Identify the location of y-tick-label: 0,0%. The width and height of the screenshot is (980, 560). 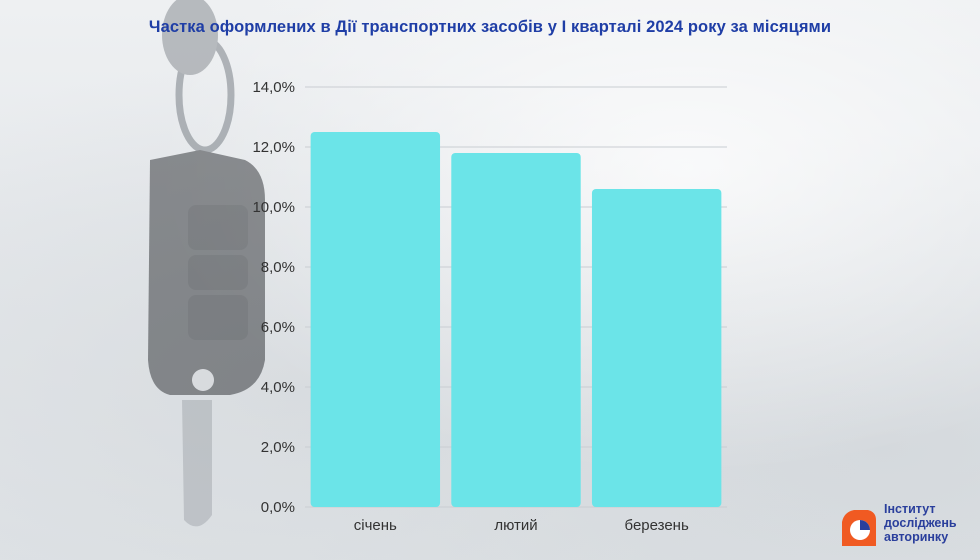
(278, 507).